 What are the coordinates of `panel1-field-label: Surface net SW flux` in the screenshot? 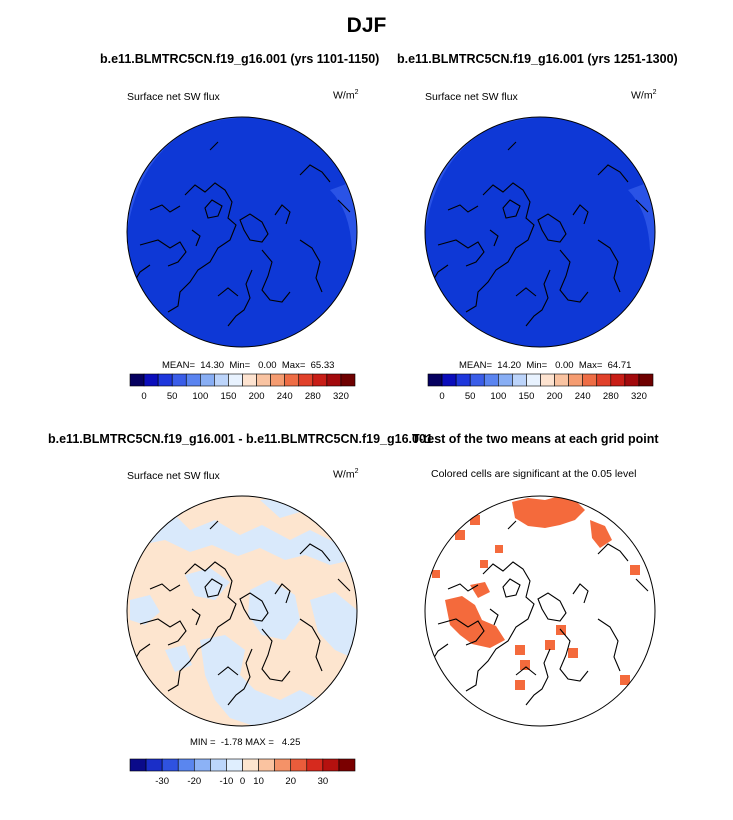 It's located at (173, 97).